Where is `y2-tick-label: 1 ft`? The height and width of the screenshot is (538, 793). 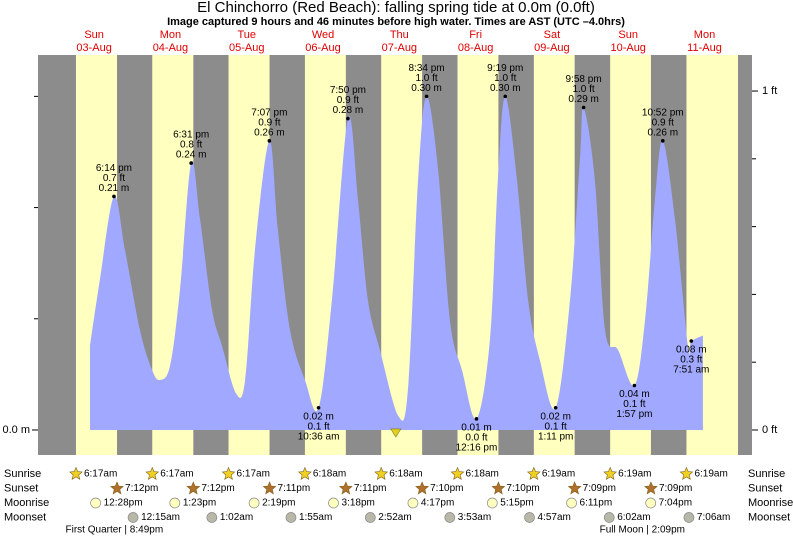 y2-tick-label: 1 ft is located at coordinates (769, 91).